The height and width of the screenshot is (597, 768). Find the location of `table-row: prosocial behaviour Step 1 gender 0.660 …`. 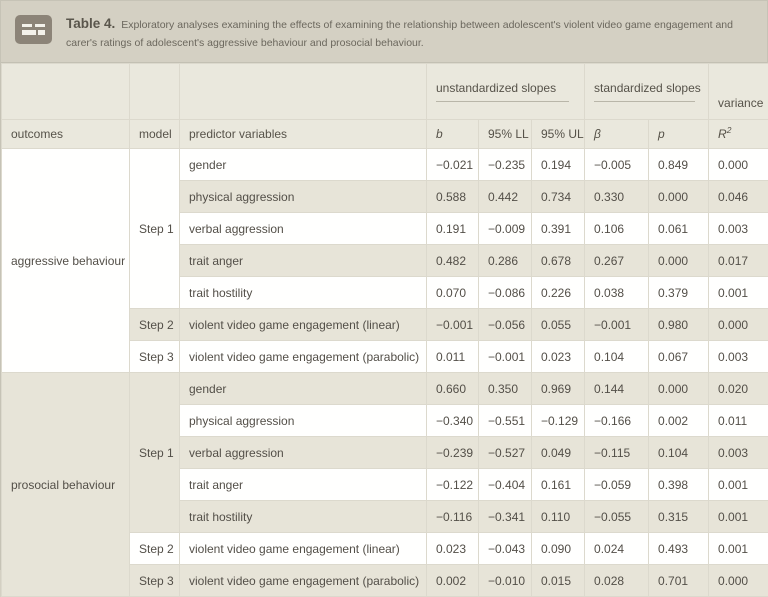

table-row: prosocial behaviour Step 1 gender 0.660 … is located at coordinates (385, 389).